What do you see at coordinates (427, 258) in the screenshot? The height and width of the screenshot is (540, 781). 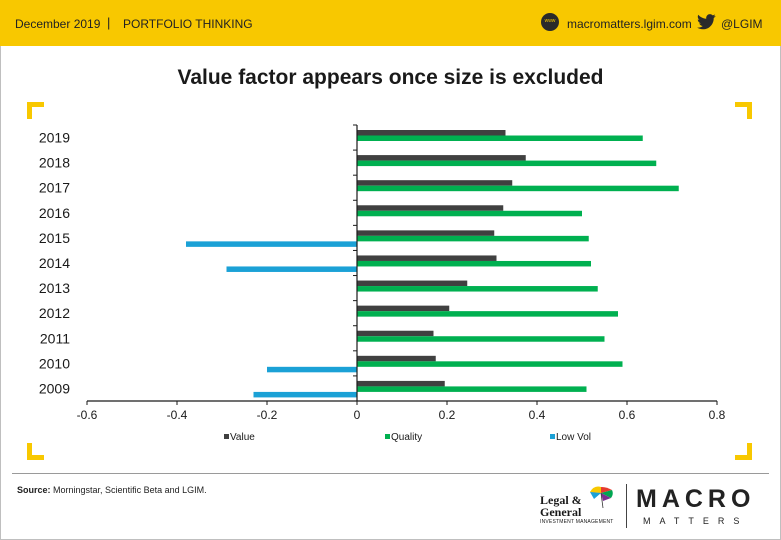 I see `bar-value-2014` at bounding box center [427, 258].